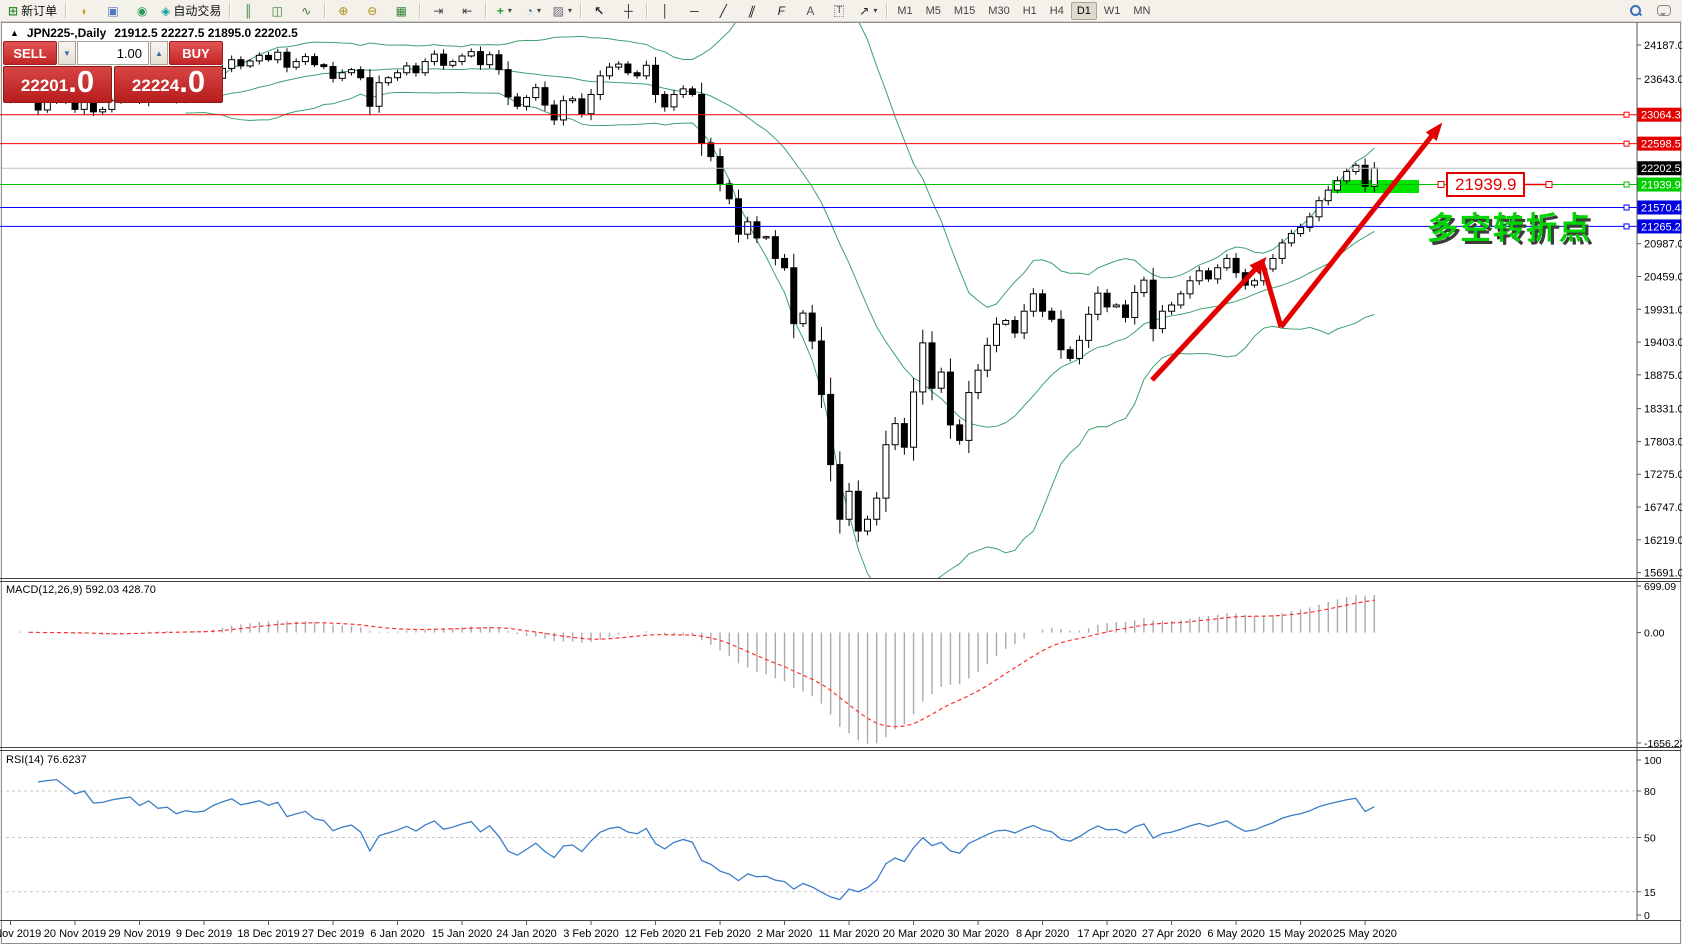 The height and width of the screenshot is (944, 1682). I want to click on text-label-button: T, so click(839, 11).